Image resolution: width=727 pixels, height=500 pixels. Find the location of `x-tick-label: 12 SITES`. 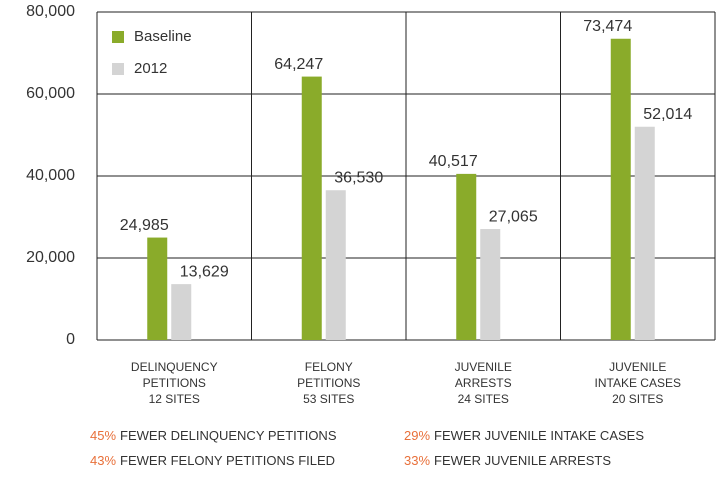

x-tick-label: 12 SITES is located at coordinates (174, 399).